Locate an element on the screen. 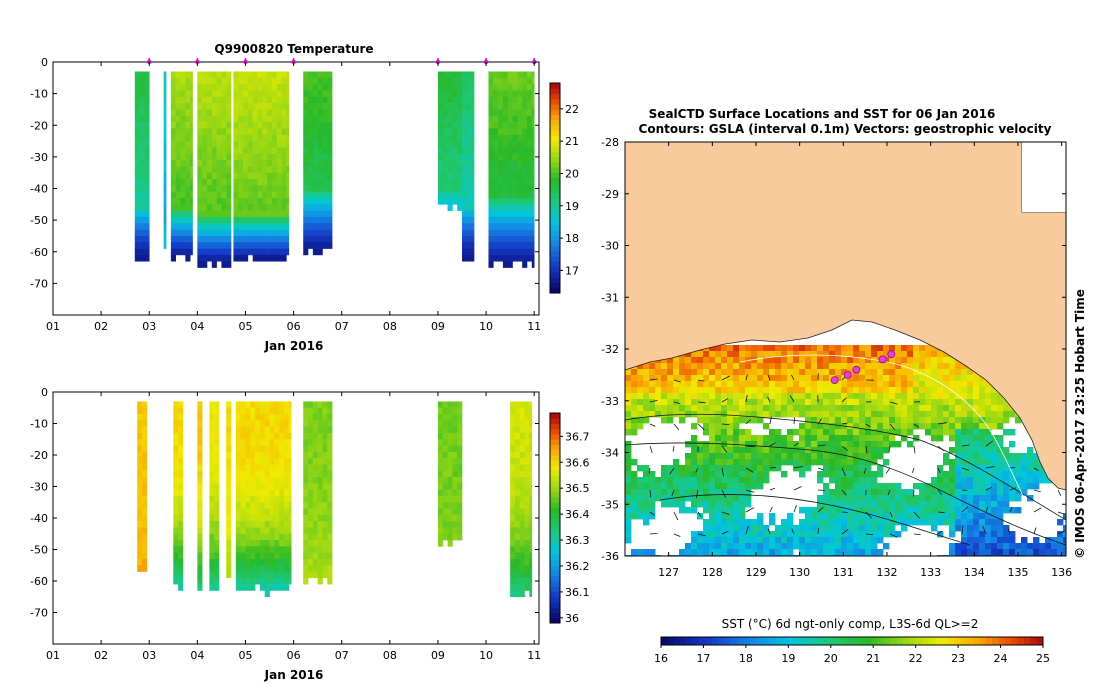  velocity-vector is located at coordinates (725, 400).